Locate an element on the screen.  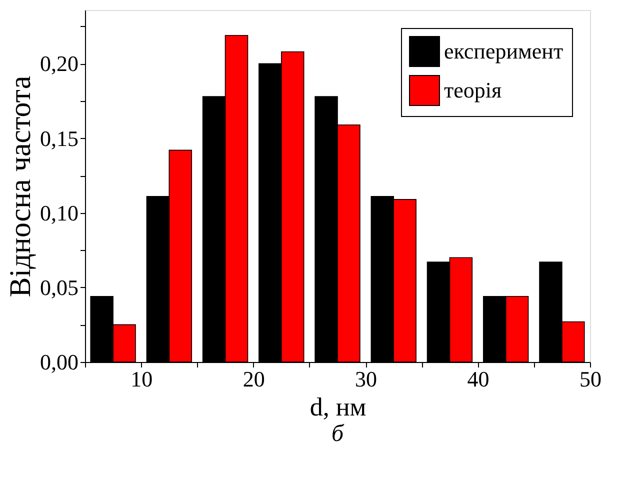
x-tick-label: 20 is located at coordinates (253, 379).